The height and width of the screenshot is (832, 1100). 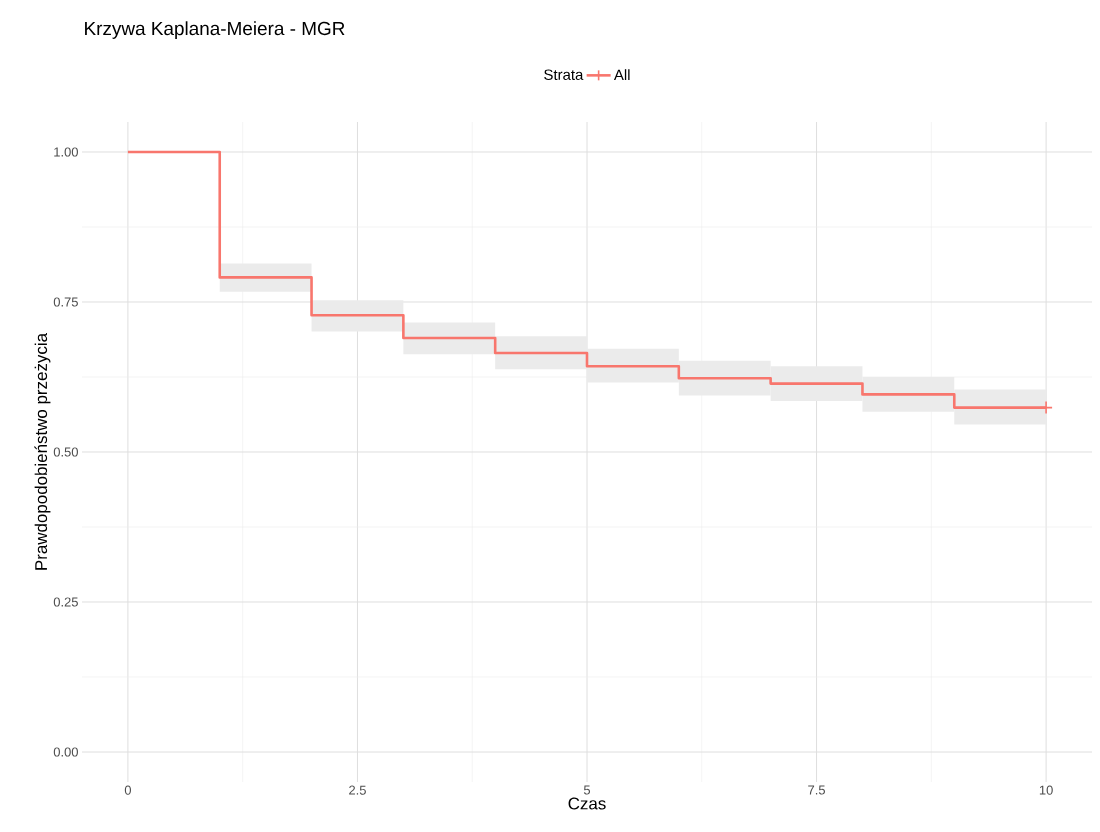 What do you see at coordinates (65, 452) in the screenshot?
I see `y-tick-label: 0.50` at bounding box center [65, 452].